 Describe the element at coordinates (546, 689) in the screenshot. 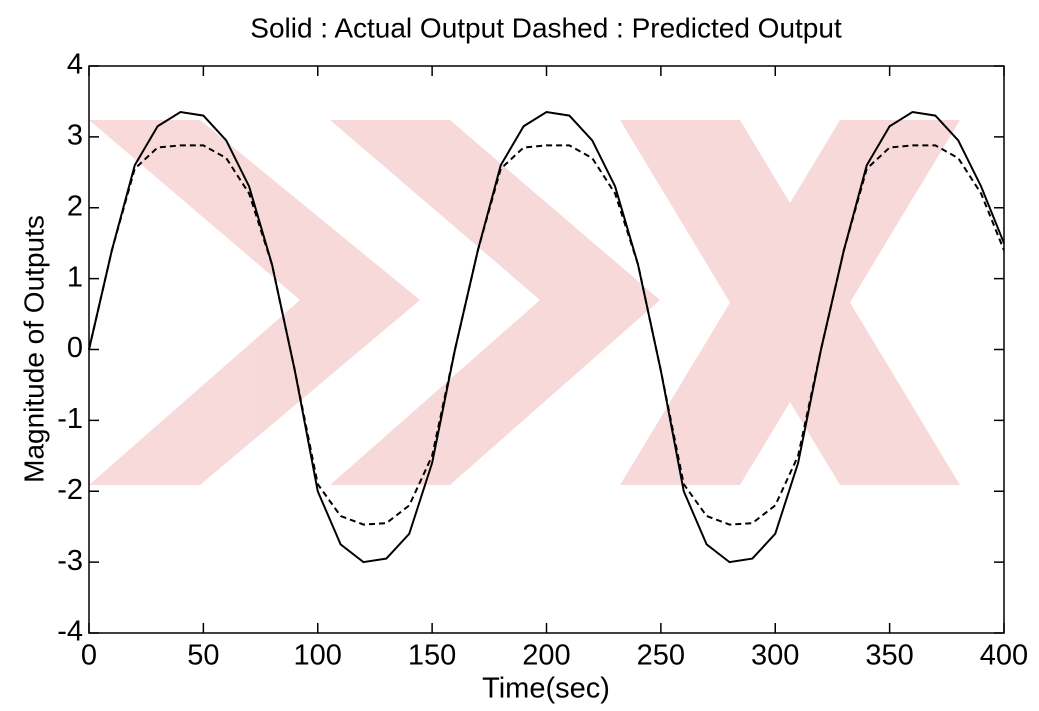

I see `x-axis-label: Time(sec)` at that location.